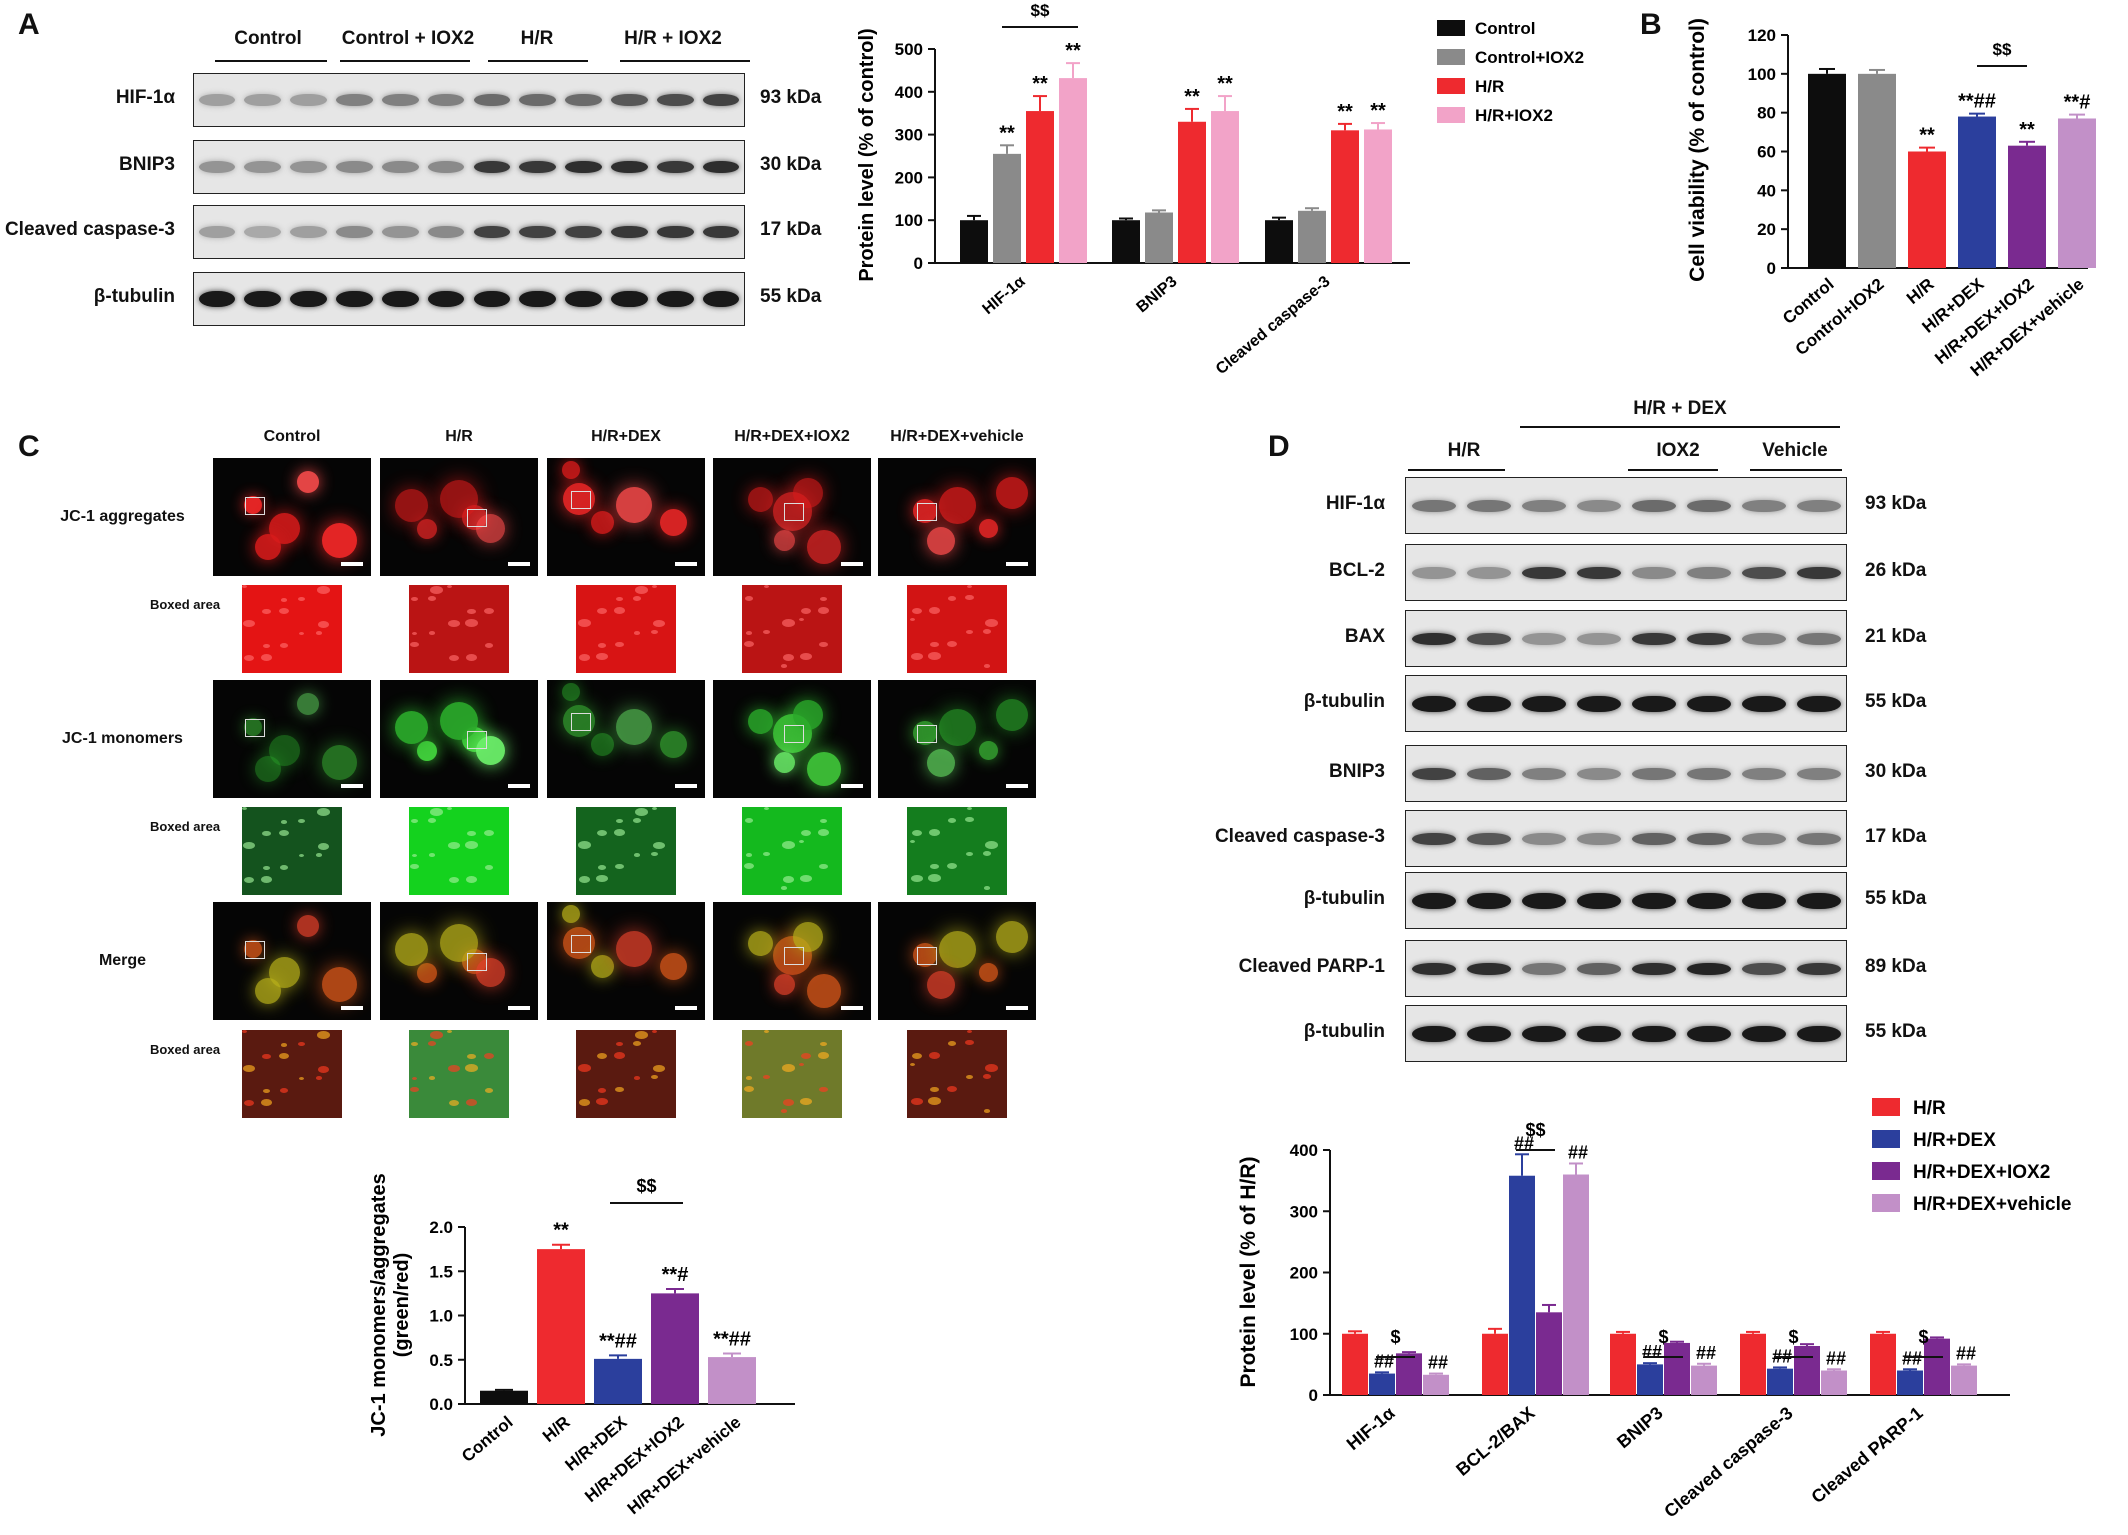  Describe the element at coordinates (909, 177) in the screenshot. I see `chart-a-y-tick-label: 200` at that location.